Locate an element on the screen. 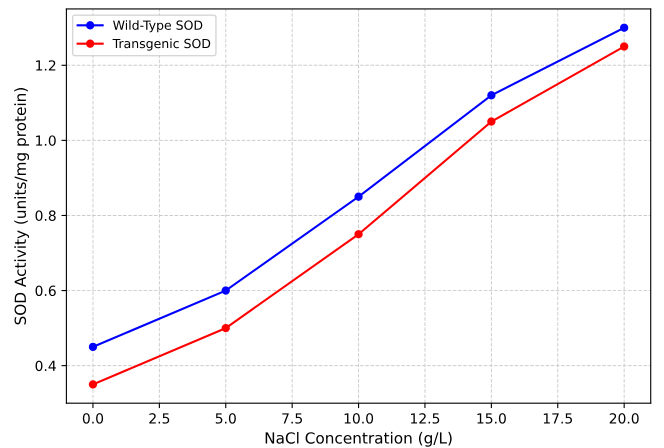 This screenshot has height=448, width=664. x-tick-label: 12.5 is located at coordinates (425, 418).